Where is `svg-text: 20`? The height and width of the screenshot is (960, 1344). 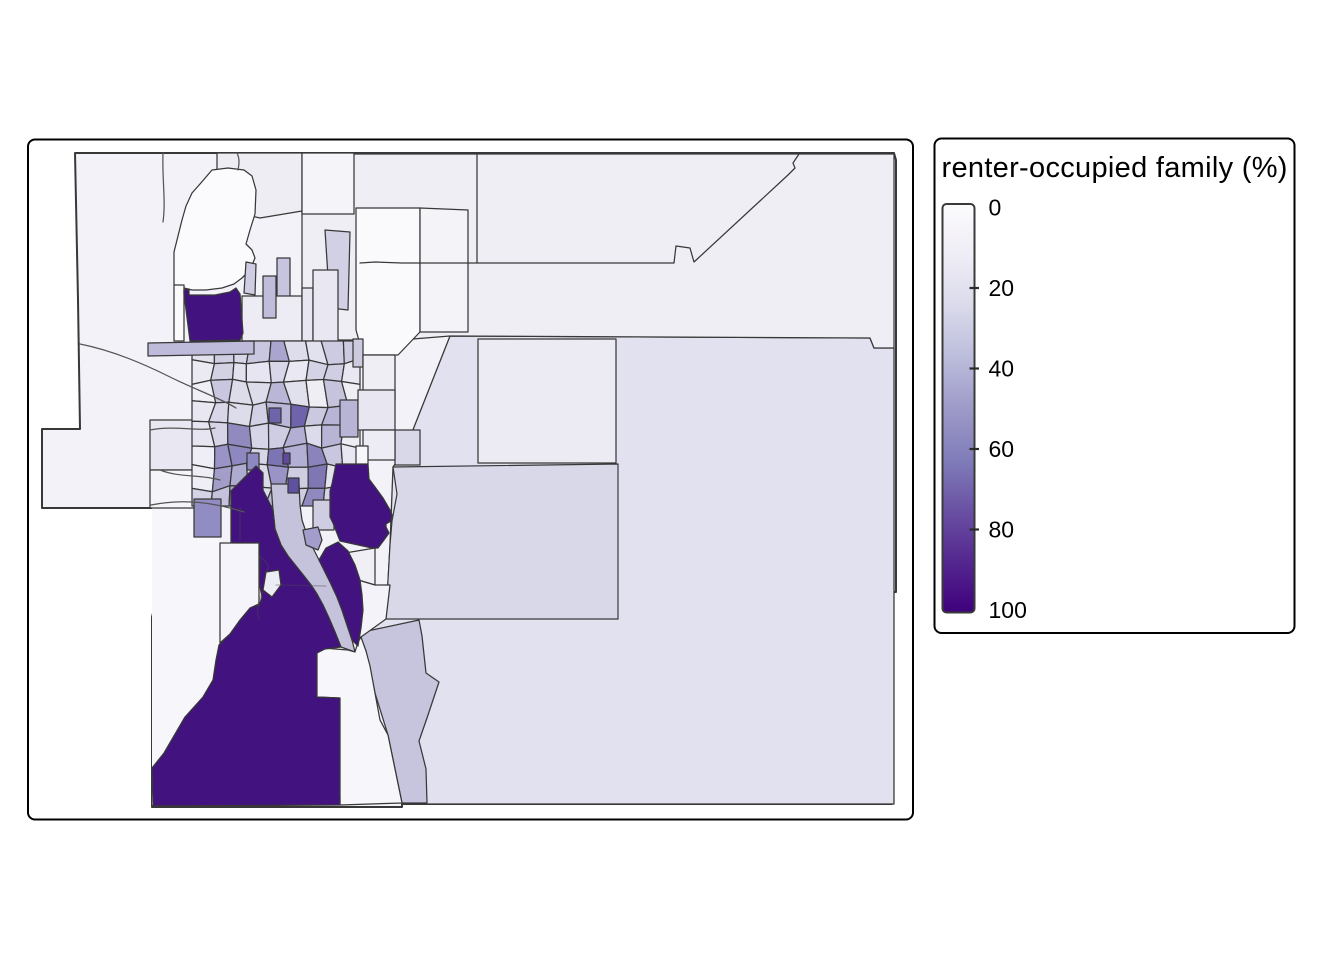 svg-text: 20 is located at coordinates (1002, 288).